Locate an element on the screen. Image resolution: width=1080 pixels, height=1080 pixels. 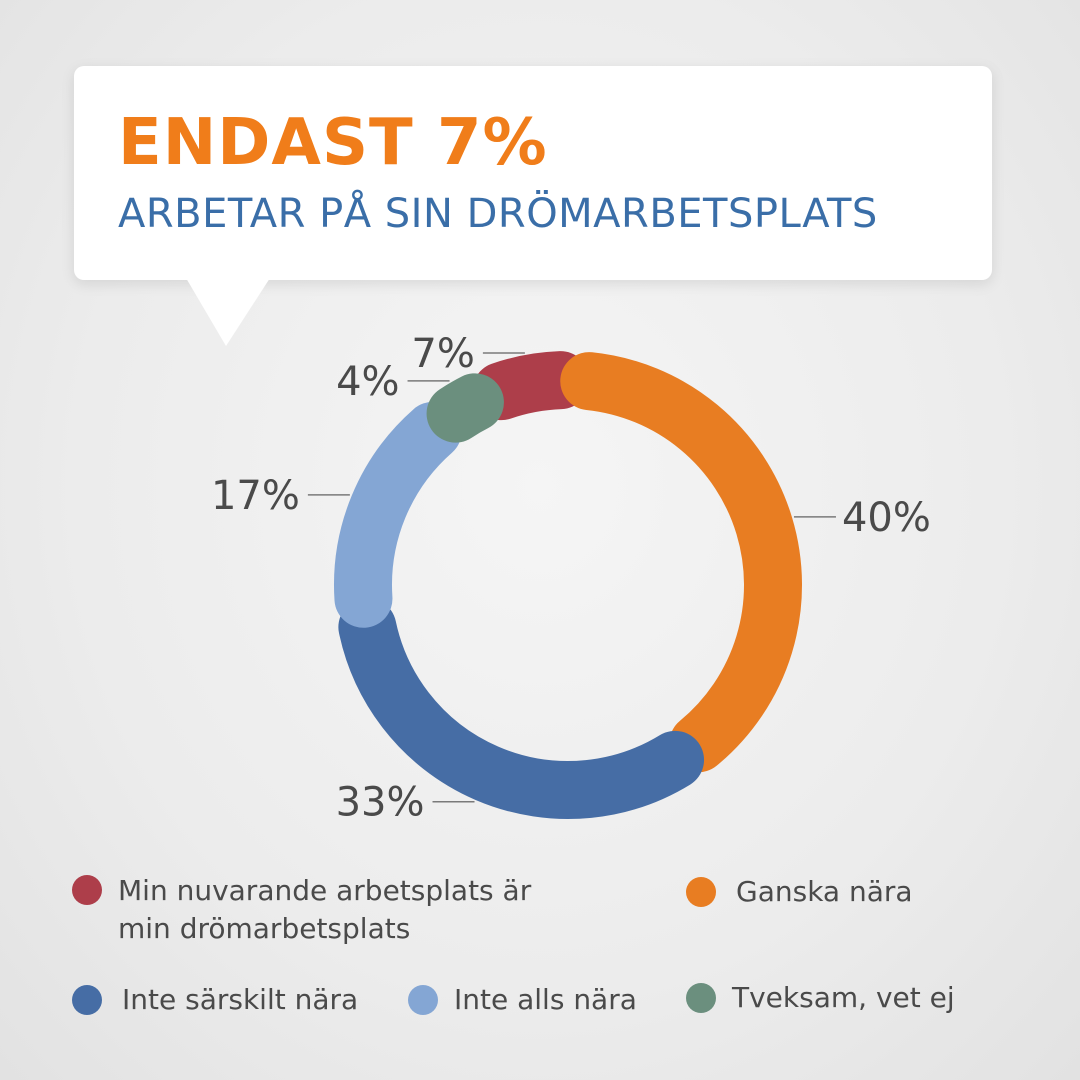
donut-segment-inte-alls is located at coordinates (398, 514).